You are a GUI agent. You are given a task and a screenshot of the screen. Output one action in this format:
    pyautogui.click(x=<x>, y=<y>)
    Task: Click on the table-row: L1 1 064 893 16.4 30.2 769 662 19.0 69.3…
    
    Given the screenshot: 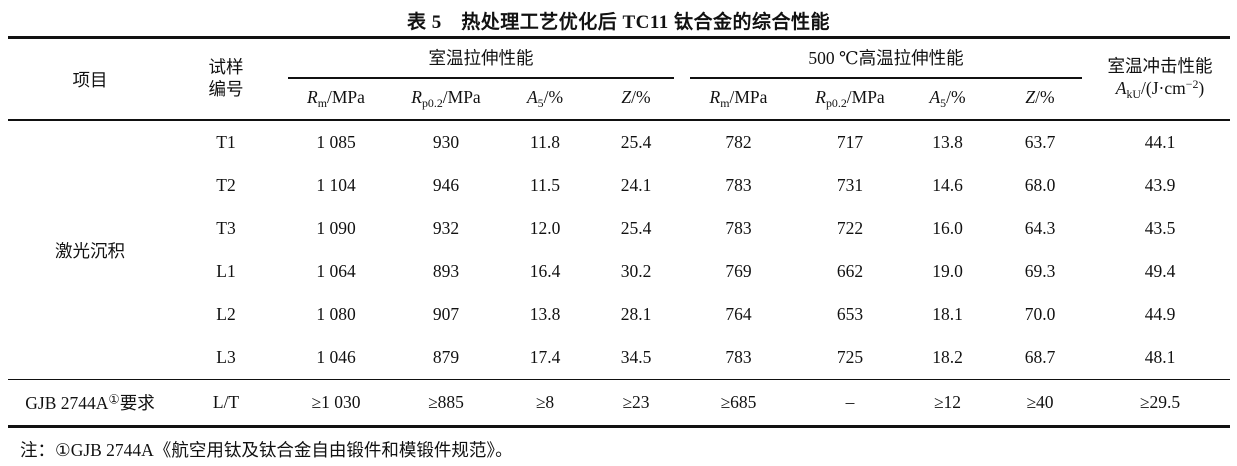 What is the action you would take?
    pyautogui.click(x=619, y=271)
    